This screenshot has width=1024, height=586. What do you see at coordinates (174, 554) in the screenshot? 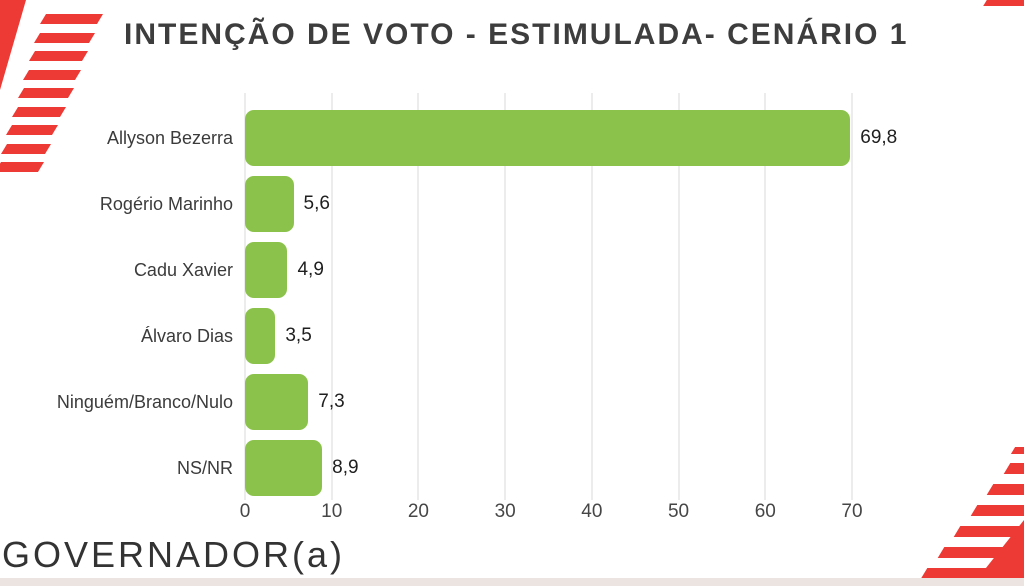
I see `office-label: GOVERNADOR(a)` at bounding box center [174, 554].